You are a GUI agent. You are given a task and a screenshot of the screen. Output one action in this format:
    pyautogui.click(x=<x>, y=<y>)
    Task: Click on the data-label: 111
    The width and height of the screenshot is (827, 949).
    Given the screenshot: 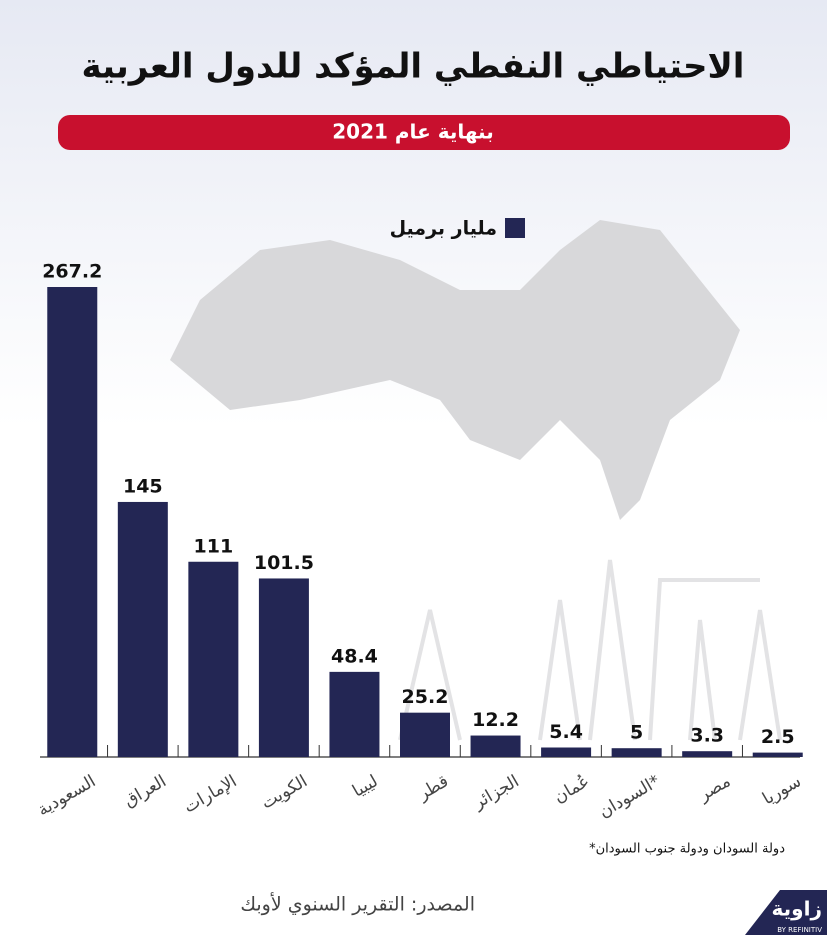 What is the action you would take?
    pyautogui.click(x=214, y=546)
    